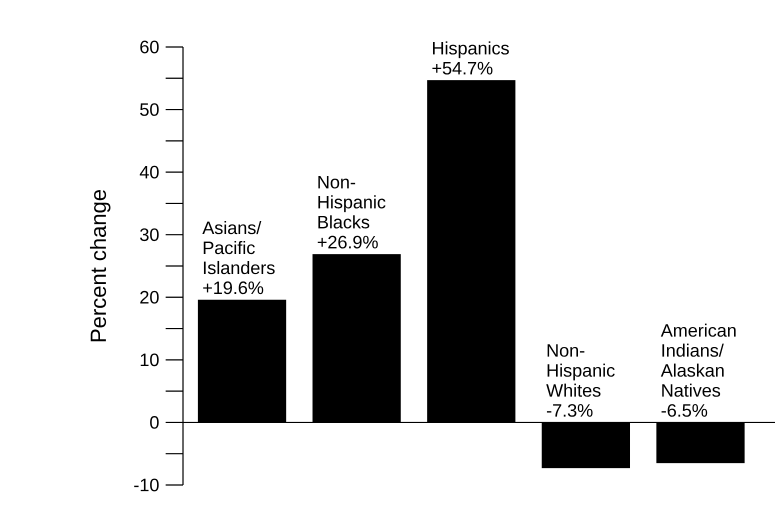 Image resolution: width=776 pixels, height=517 pixels. I want to click on data-label: +26.9%, so click(348, 242).